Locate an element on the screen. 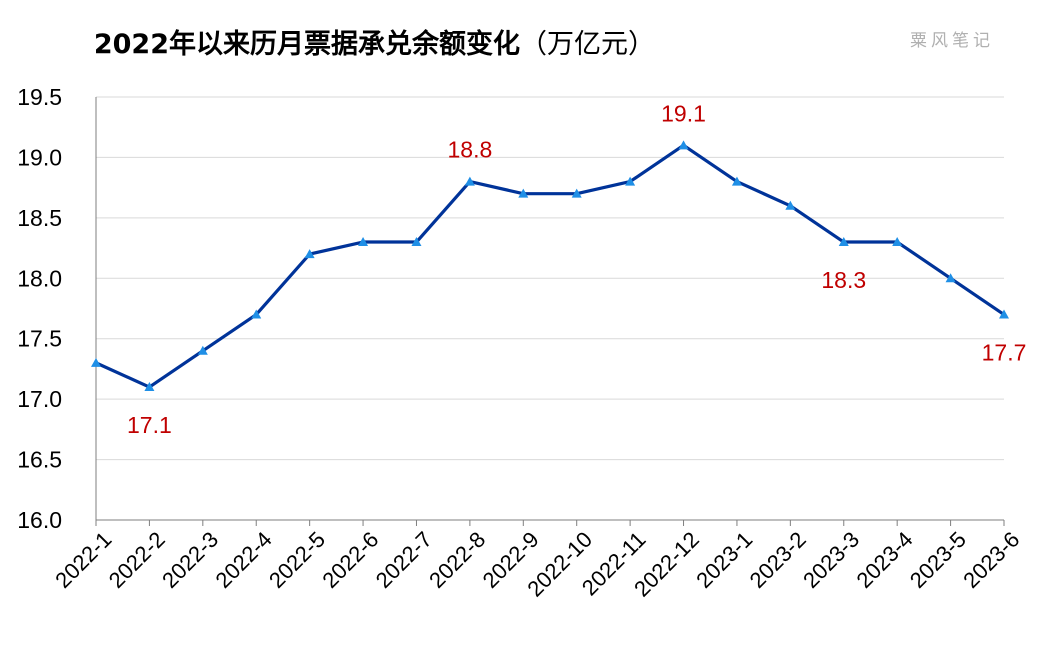  x-tick-label: 2022-6 is located at coordinates (350, 560).